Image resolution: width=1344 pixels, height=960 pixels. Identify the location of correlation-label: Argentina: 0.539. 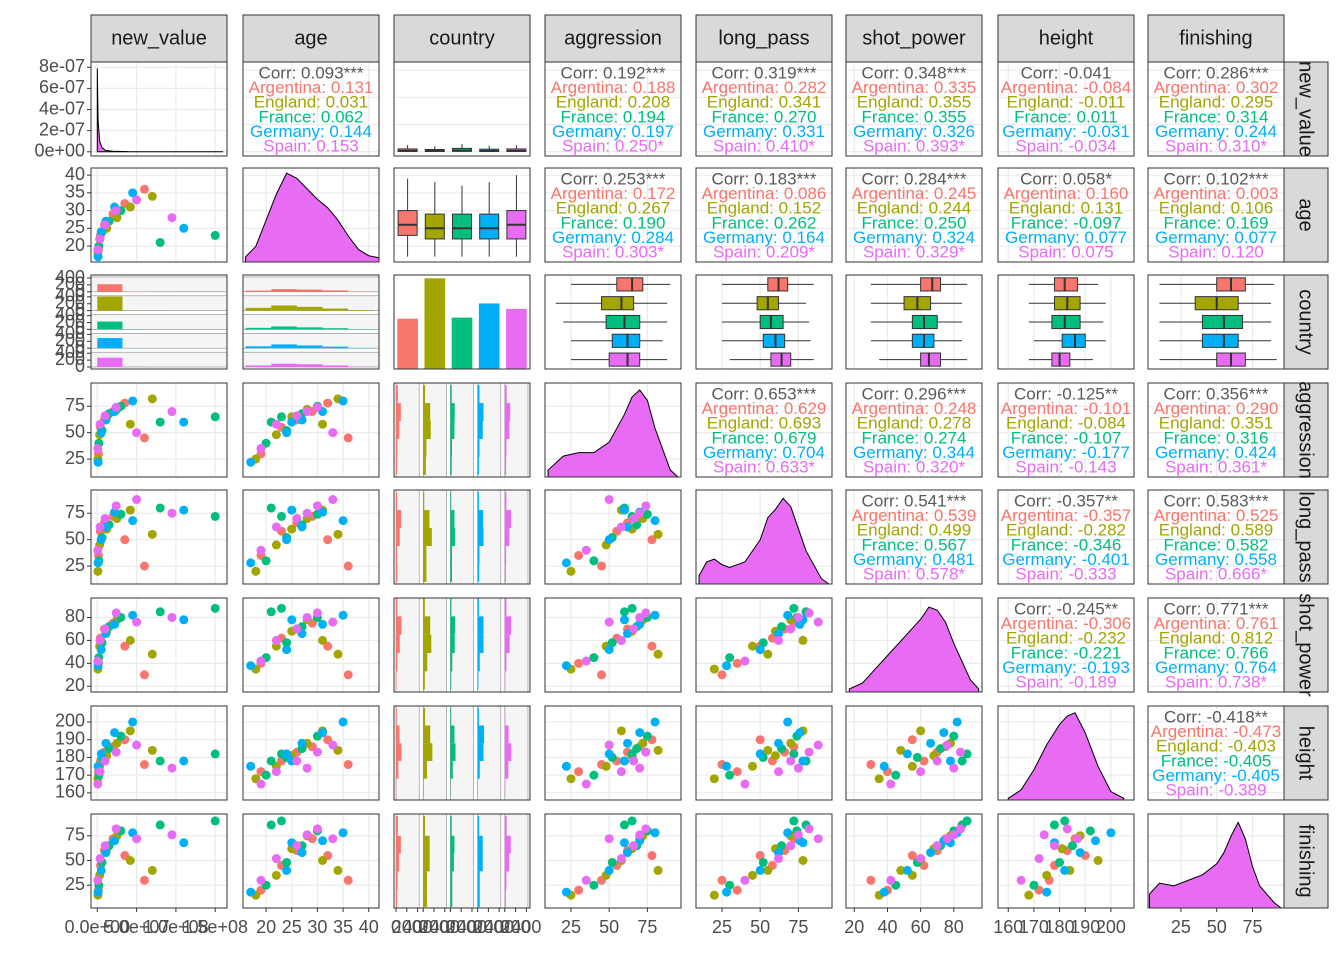
(914, 515).